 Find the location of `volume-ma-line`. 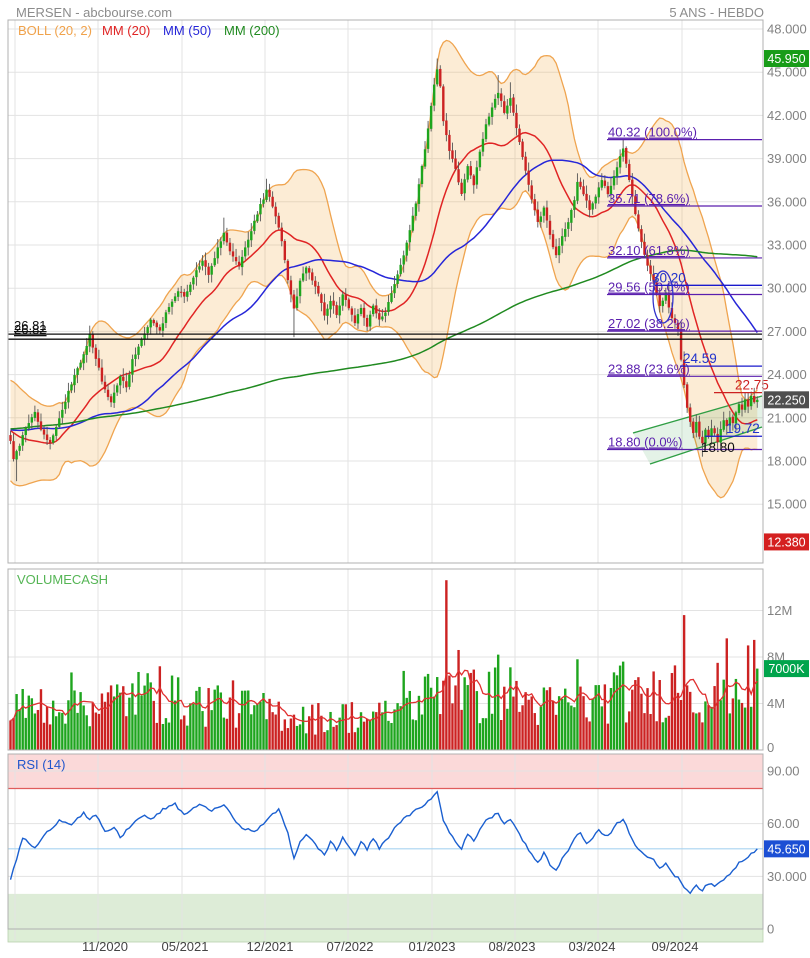

volume-ma-line is located at coordinates (384, 696).